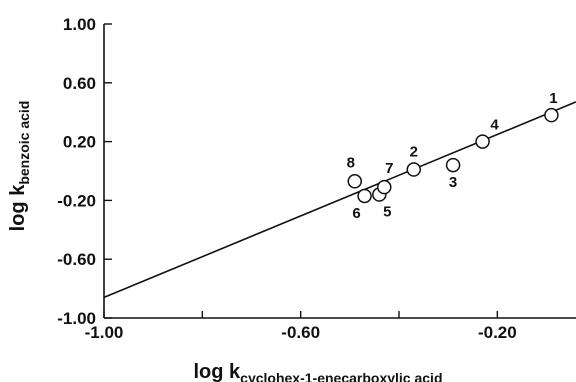 The width and height of the screenshot is (576, 382). What do you see at coordinates (76, 318) in the screenshot?
I see `y-tick-label: -1.00` at bounding box center [76, 318].